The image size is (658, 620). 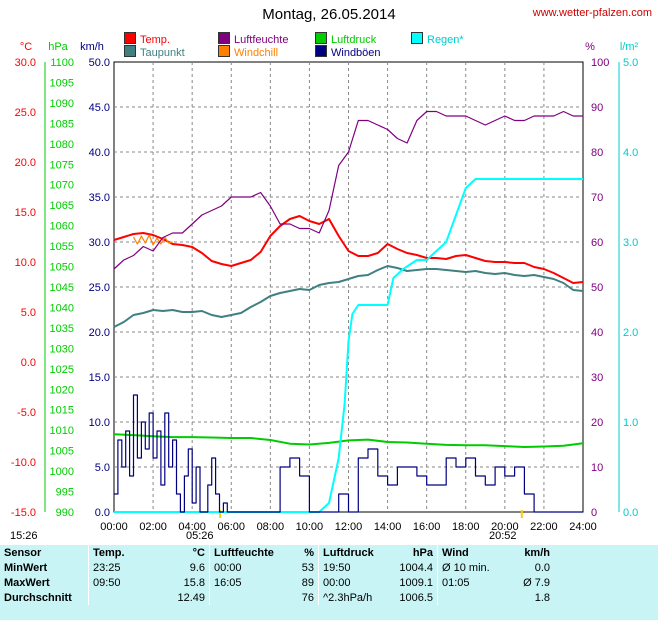 I want to click on rain-tick-label: 2.0, so click(x=630, y=333).